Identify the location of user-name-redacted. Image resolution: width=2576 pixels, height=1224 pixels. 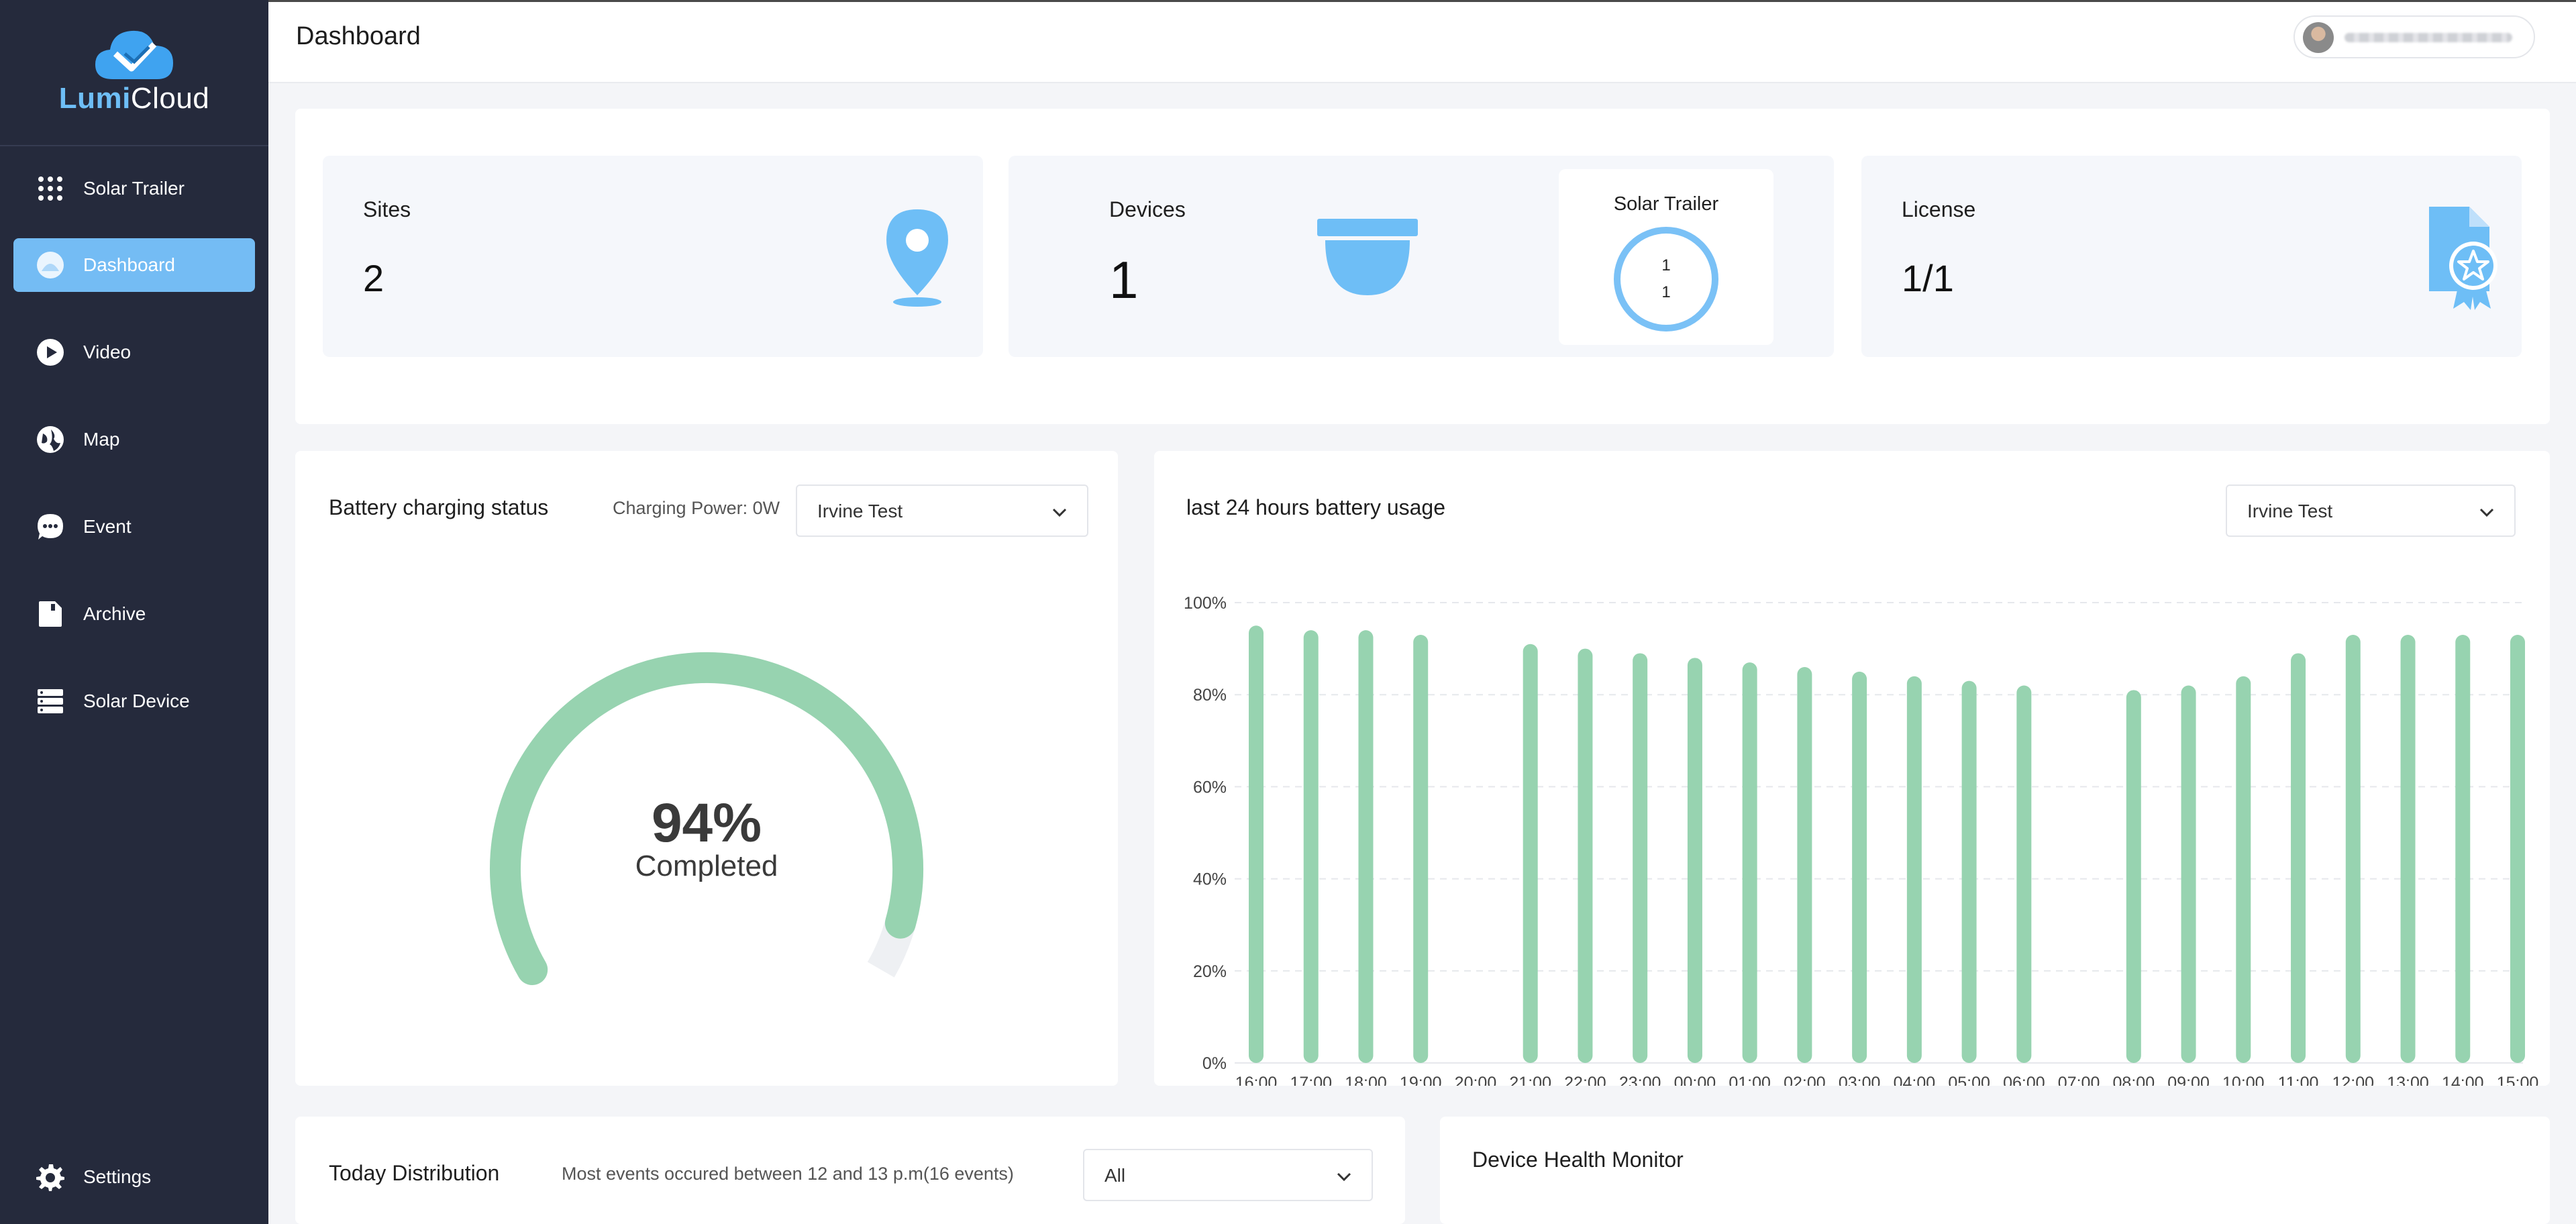
(2428, 37).